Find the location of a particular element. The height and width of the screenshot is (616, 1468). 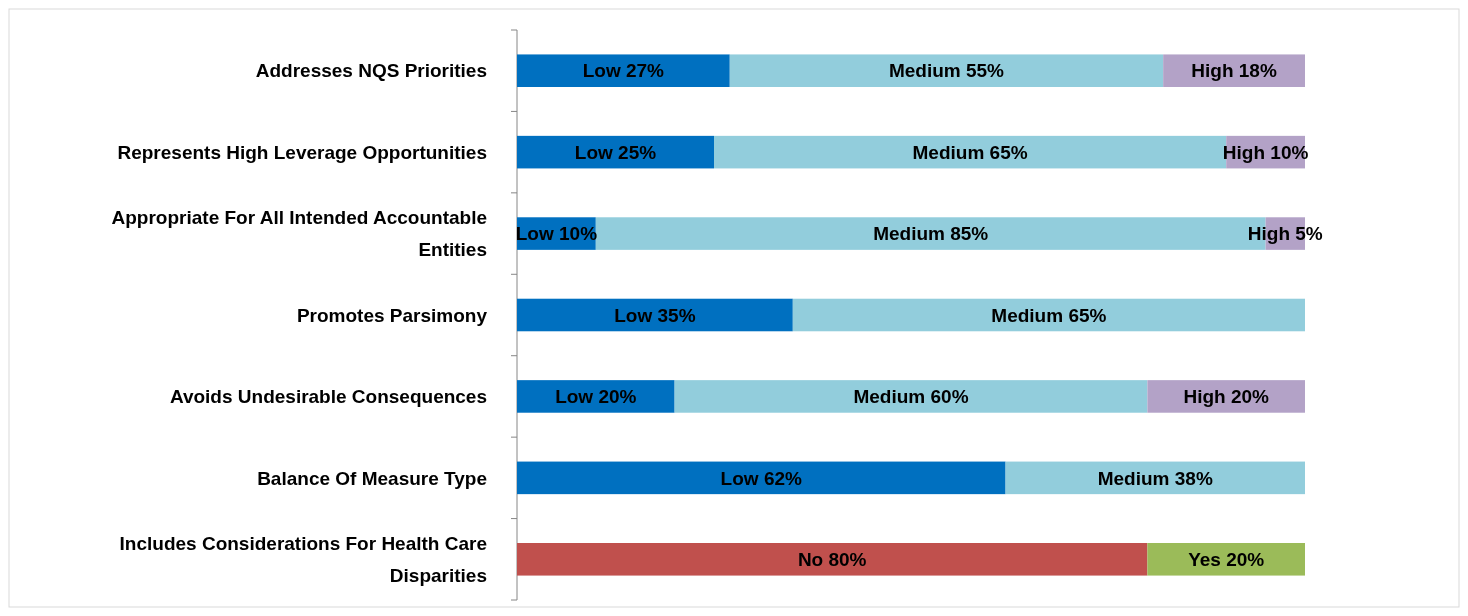

y-tick-label: Promotes Parsimony is located at coordinates (392, 315).